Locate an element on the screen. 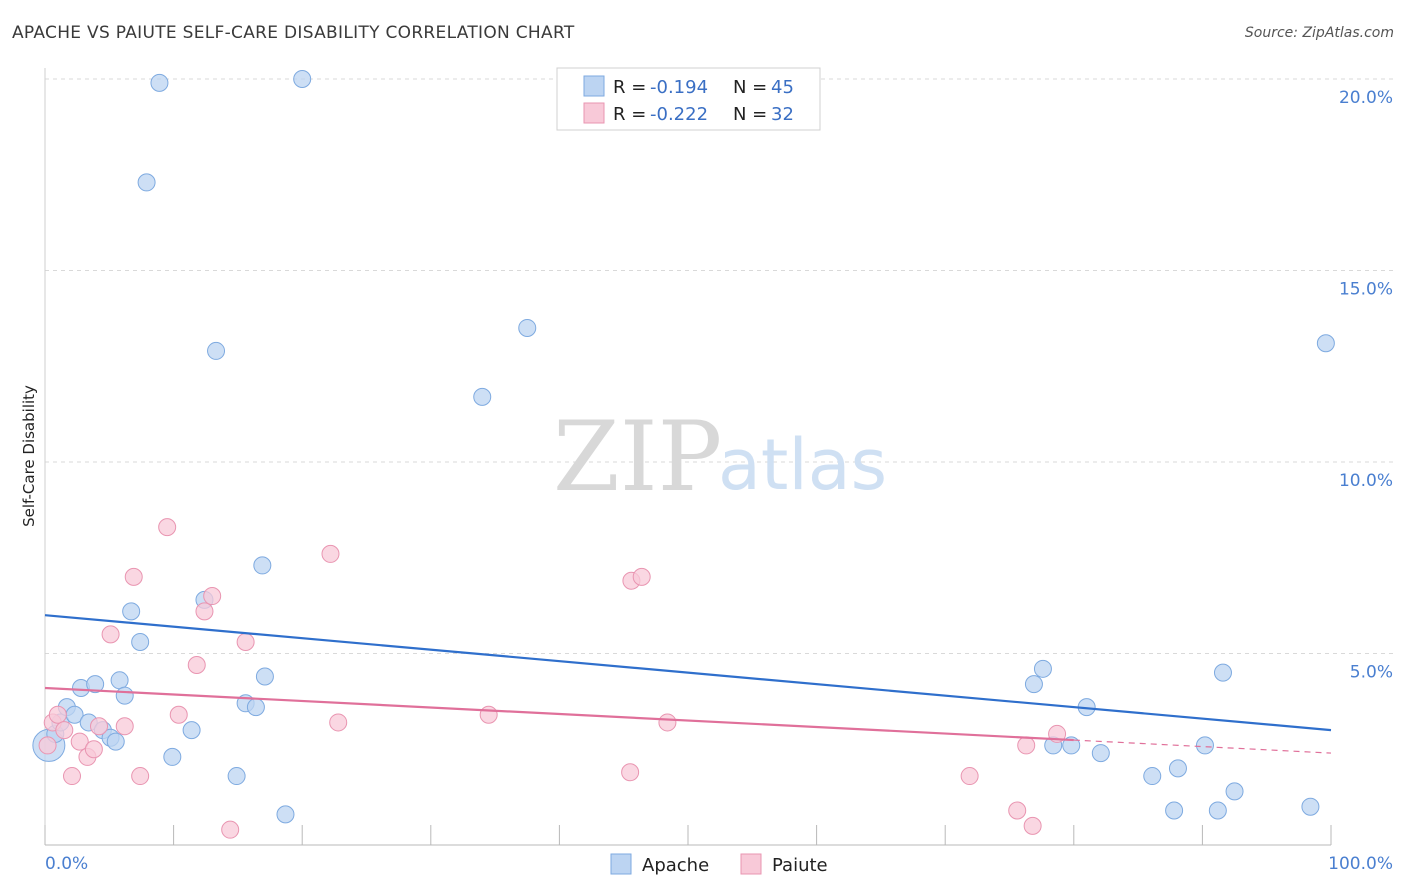 This screenshot has width=1406, height=892. legend-paiute-r-value: -0.222 is located at coordinates (679, 114).